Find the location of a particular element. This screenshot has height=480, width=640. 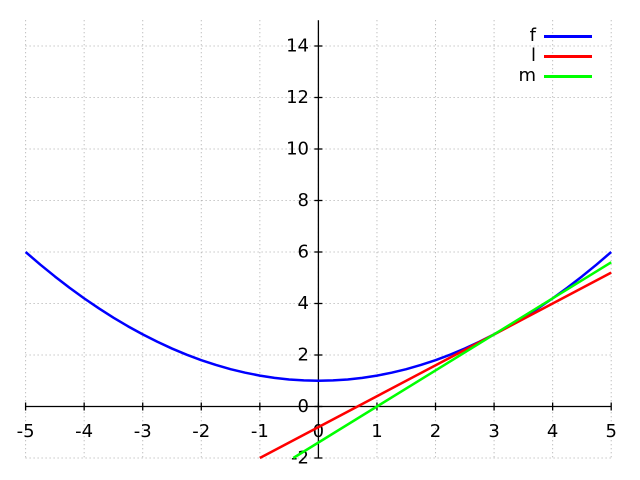

y-tick-label: 12 is located at coordinates (297, 97).